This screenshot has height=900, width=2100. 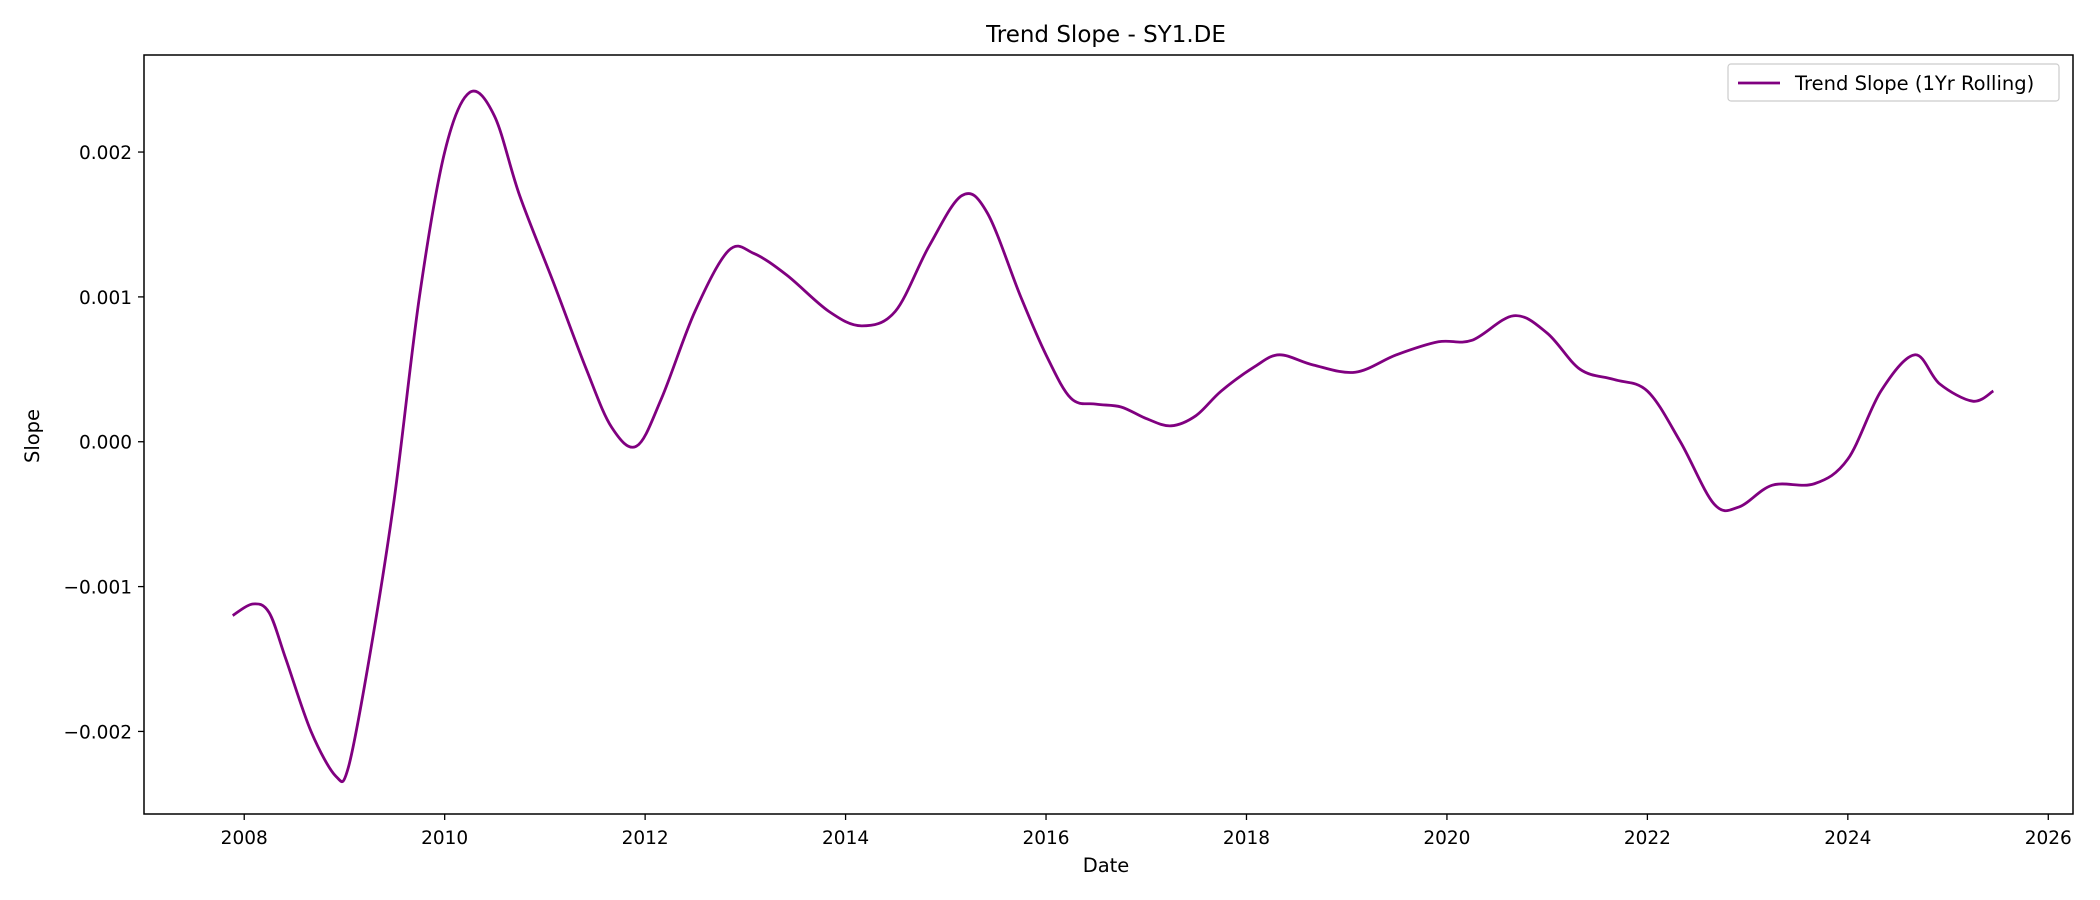 I want to click on y-axis-title: Slope, so click(x=32, y=436).